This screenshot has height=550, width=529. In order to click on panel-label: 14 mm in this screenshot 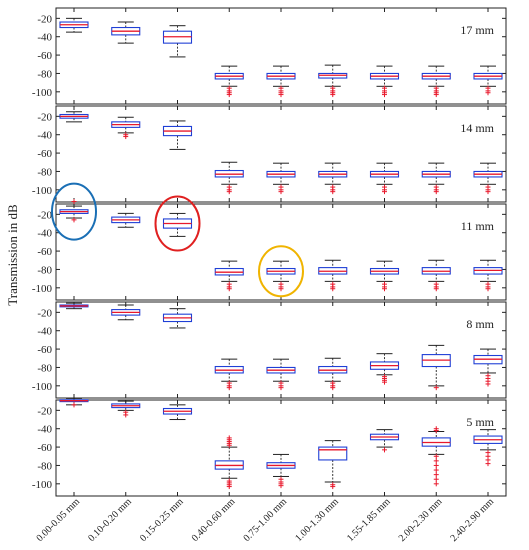, I will do `click(477, 128)`.